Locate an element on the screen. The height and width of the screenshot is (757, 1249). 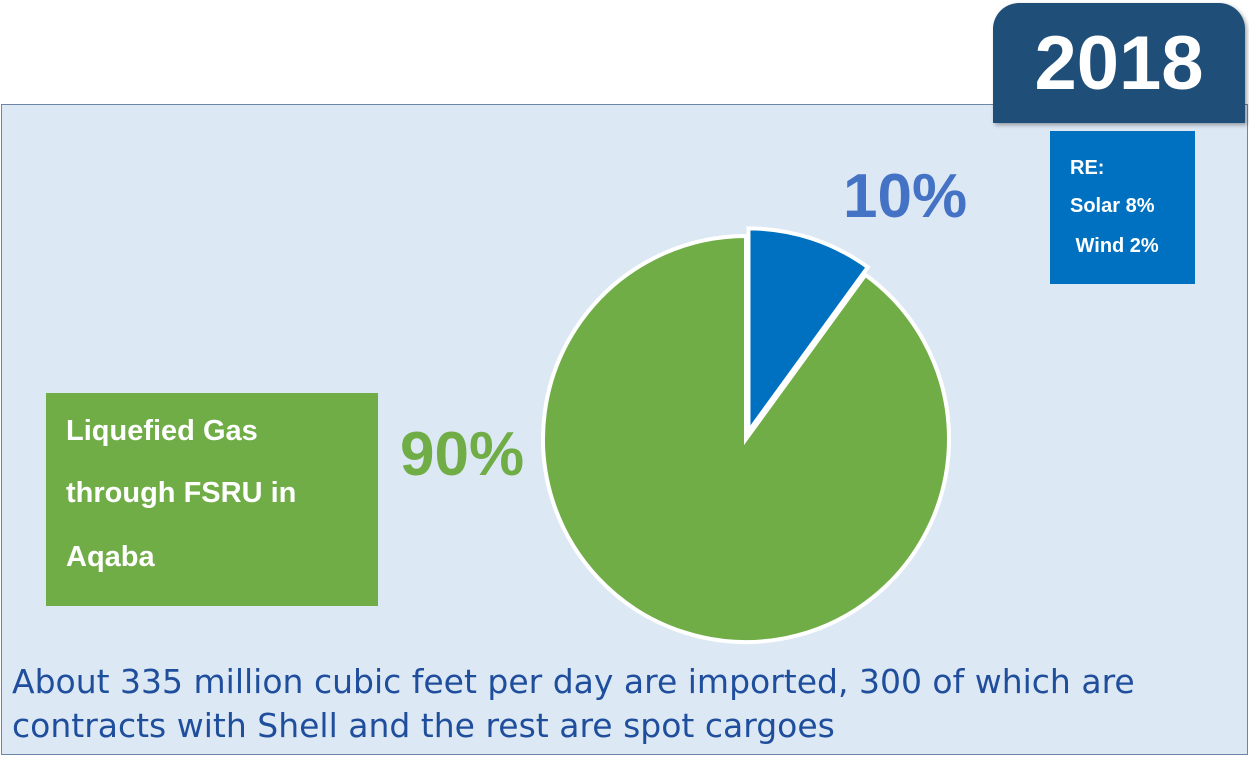
re-title: RE: is located at coordinates (1087, 168).